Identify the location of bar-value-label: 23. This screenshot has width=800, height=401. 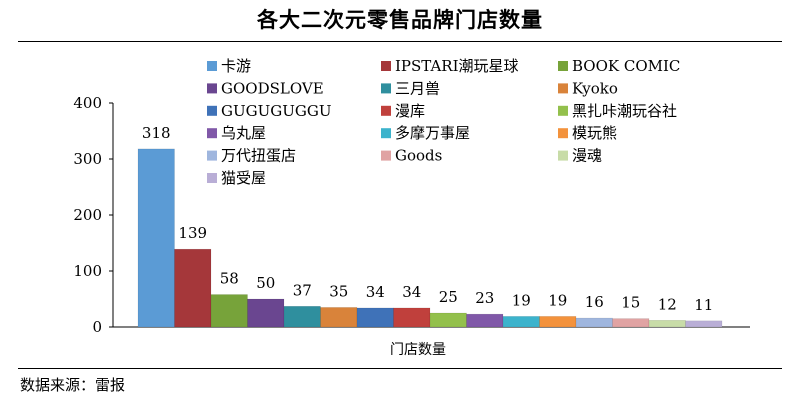
(484, 298).